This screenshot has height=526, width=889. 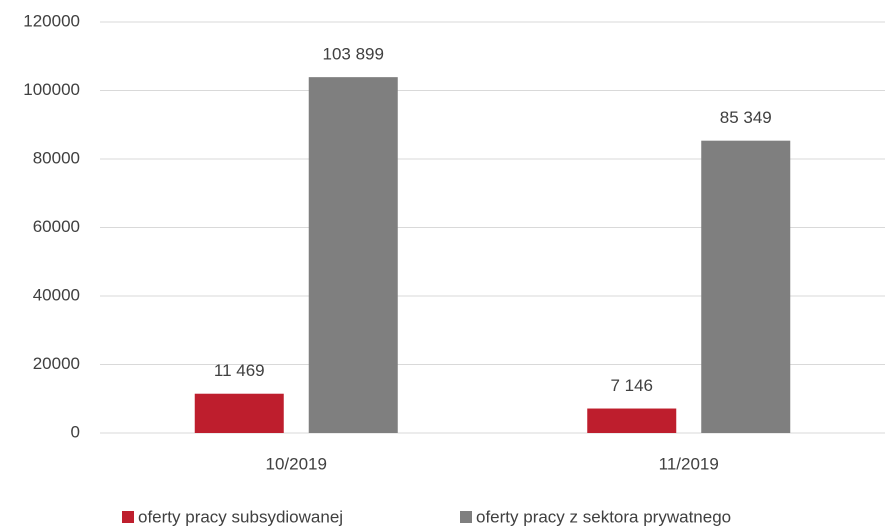 What do you see at coordinates (296, 463) in the screenshot?
I see `x-tick-label: 10/2019` at bounding box center [296, 463].